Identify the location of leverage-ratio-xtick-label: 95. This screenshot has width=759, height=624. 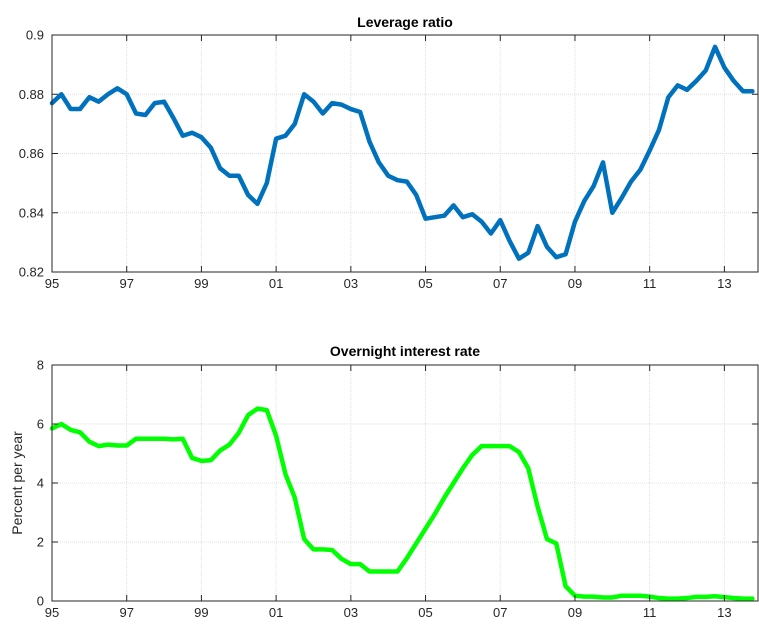
(52, 283).